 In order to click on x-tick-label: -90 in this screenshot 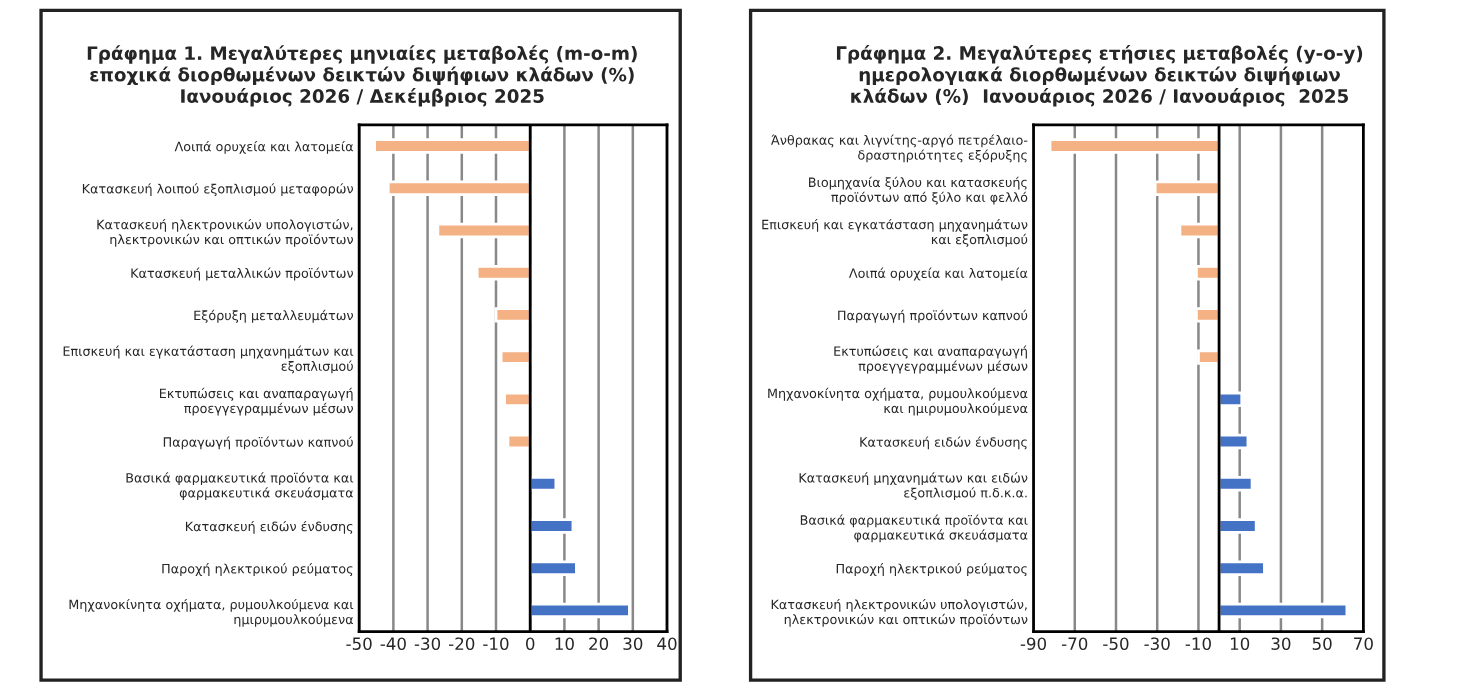, I will do `click(1033, 643)`.